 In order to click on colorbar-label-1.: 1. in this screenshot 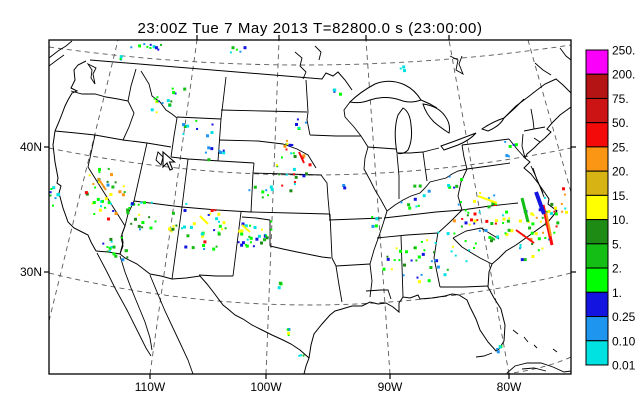, I will do `click(617, 293)`.